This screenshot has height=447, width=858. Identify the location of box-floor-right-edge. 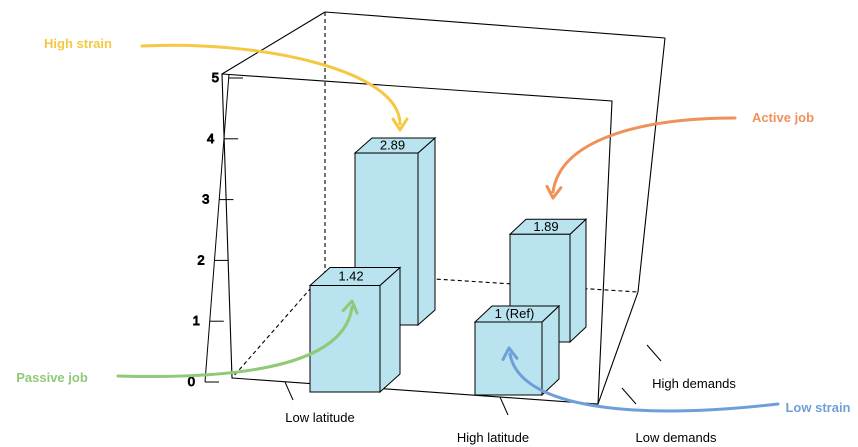
(618, 348).